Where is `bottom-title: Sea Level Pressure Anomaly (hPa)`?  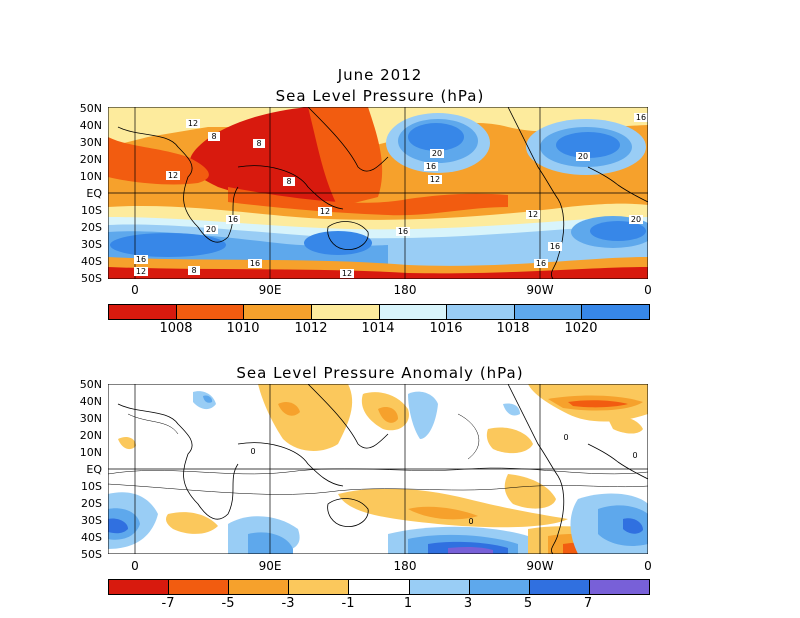 bottom-title: Sea Level Pressure Anomaly (hPa) is located at coordinates (380, 373).